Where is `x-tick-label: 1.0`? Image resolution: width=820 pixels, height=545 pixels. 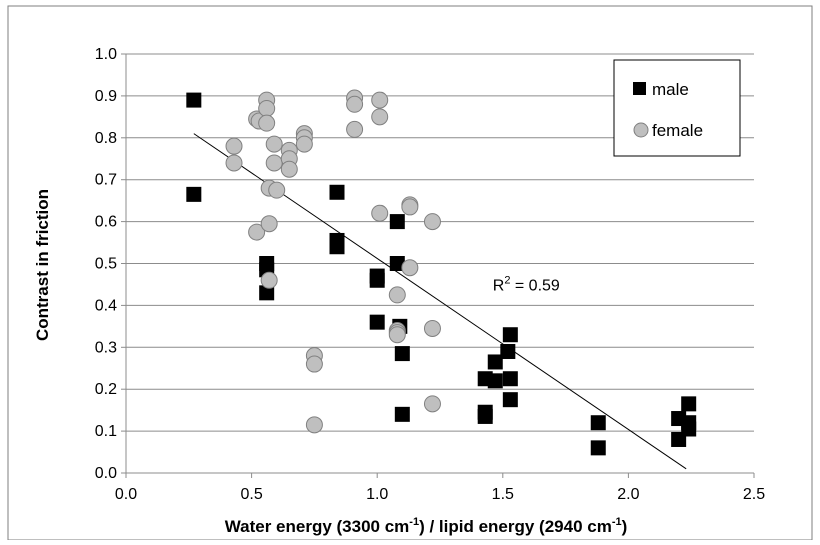
x-tick-label: 1.0 is located at coordinates (377, 494).